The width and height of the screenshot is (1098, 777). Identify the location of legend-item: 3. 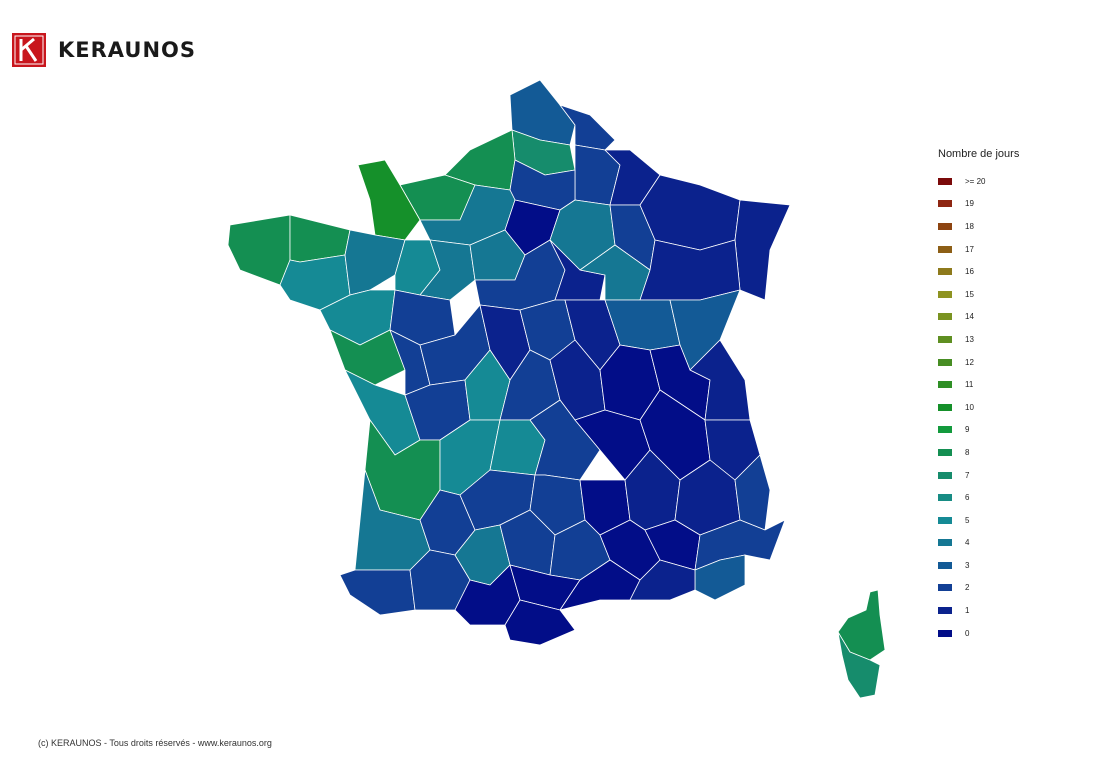
(978, 565).